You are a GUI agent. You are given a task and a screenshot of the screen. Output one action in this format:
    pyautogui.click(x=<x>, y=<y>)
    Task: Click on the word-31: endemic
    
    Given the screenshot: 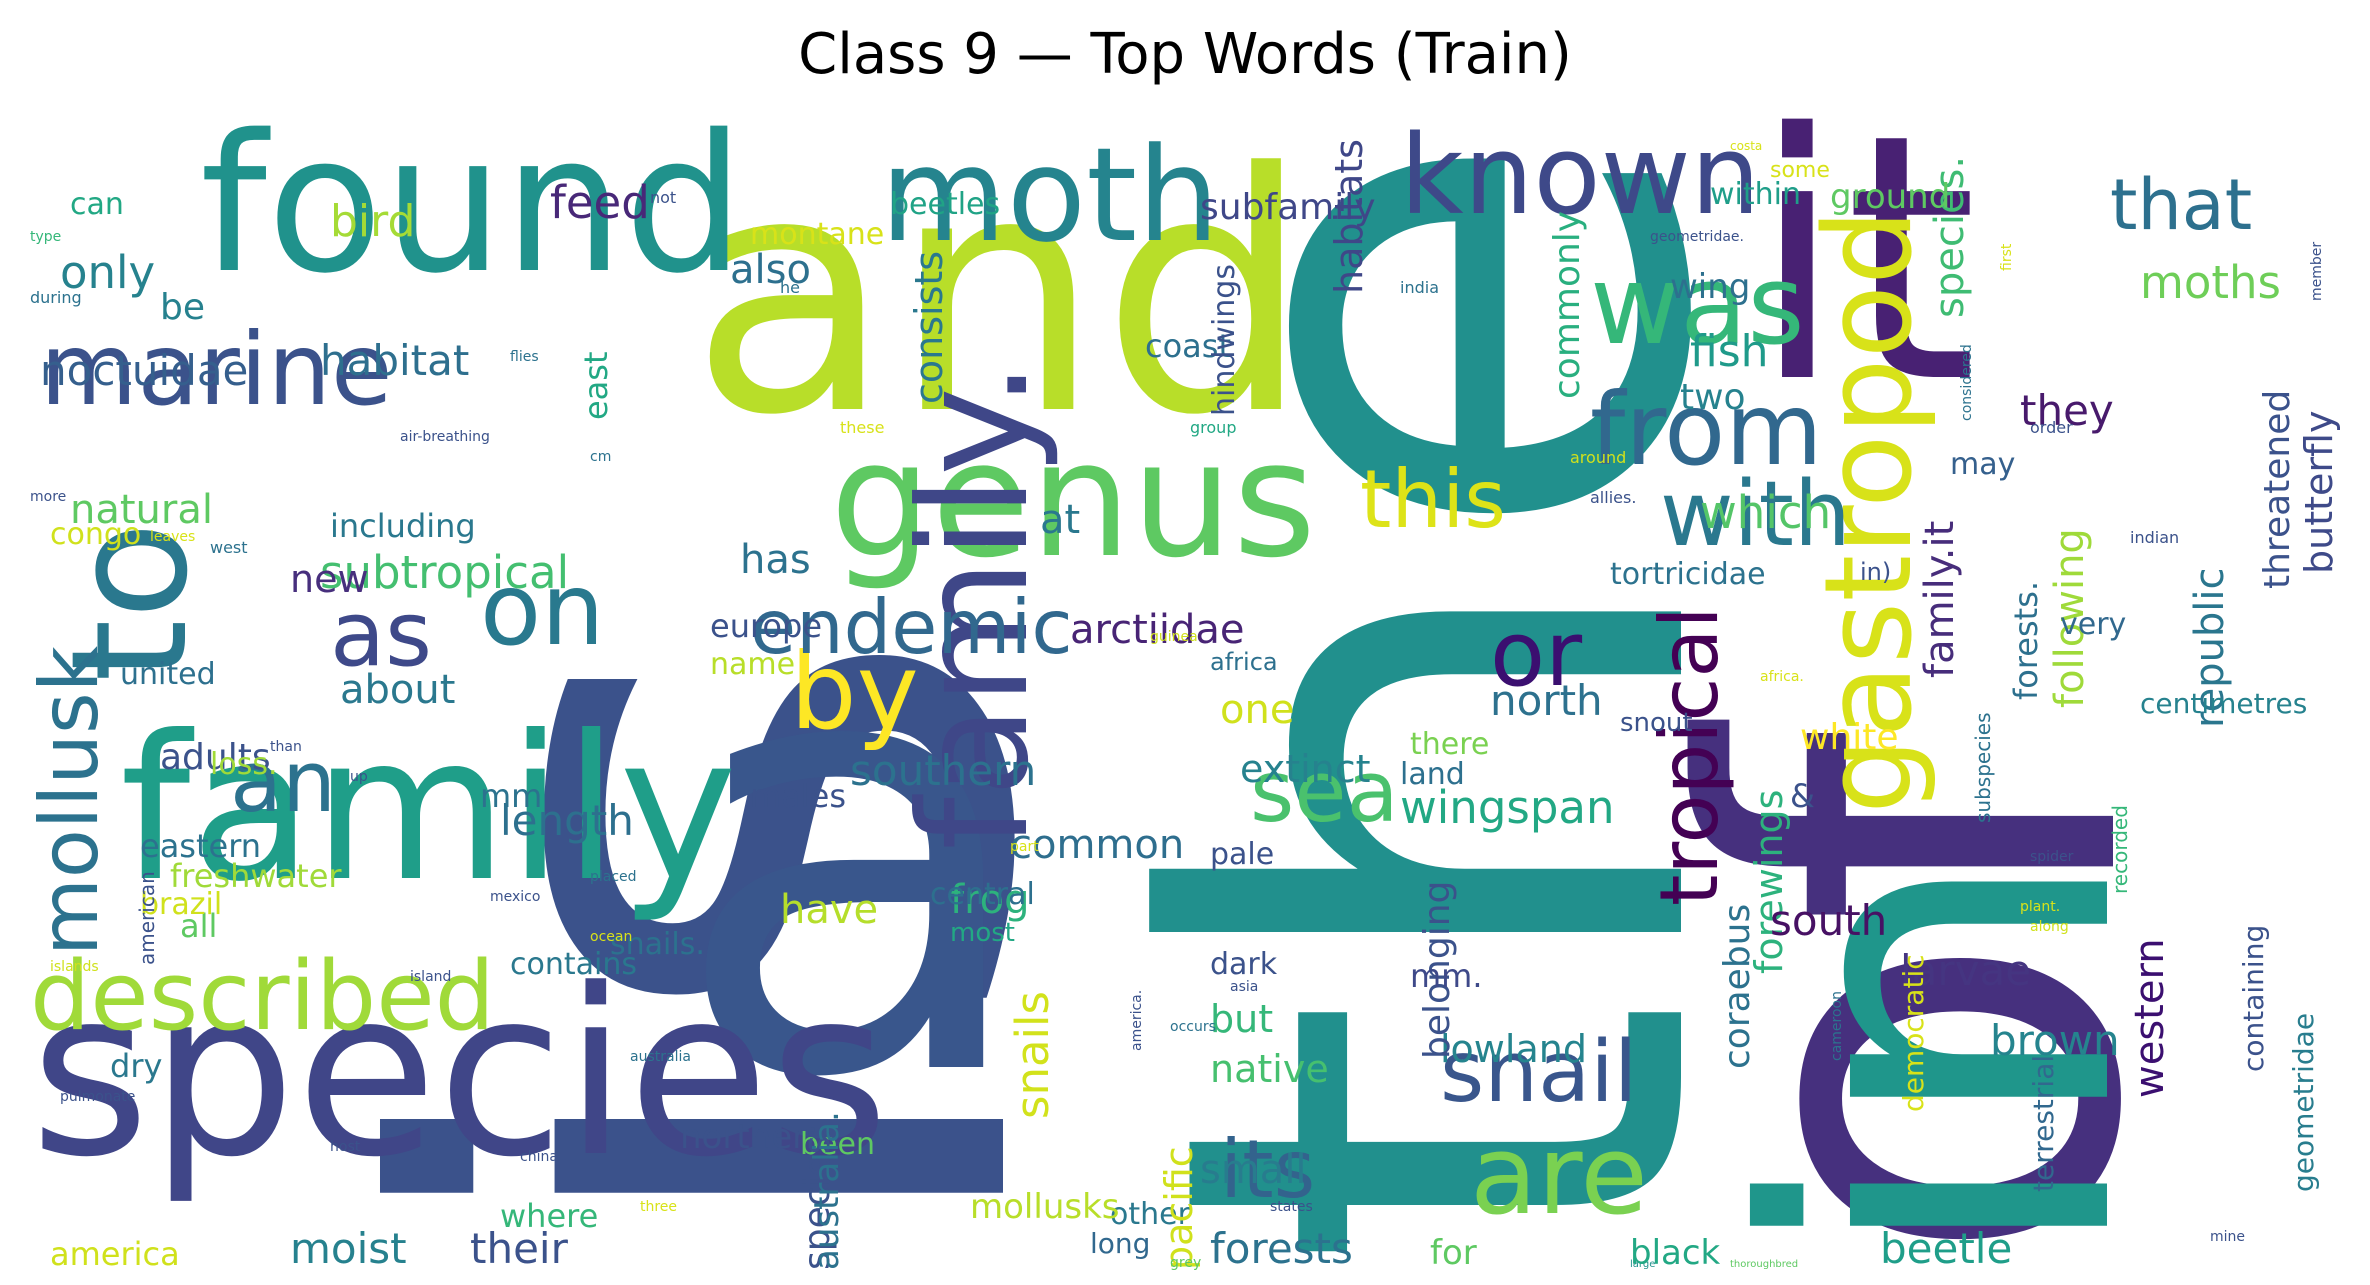 What is the action you would take?
    pyautogui.click(x=911, y=627)
    